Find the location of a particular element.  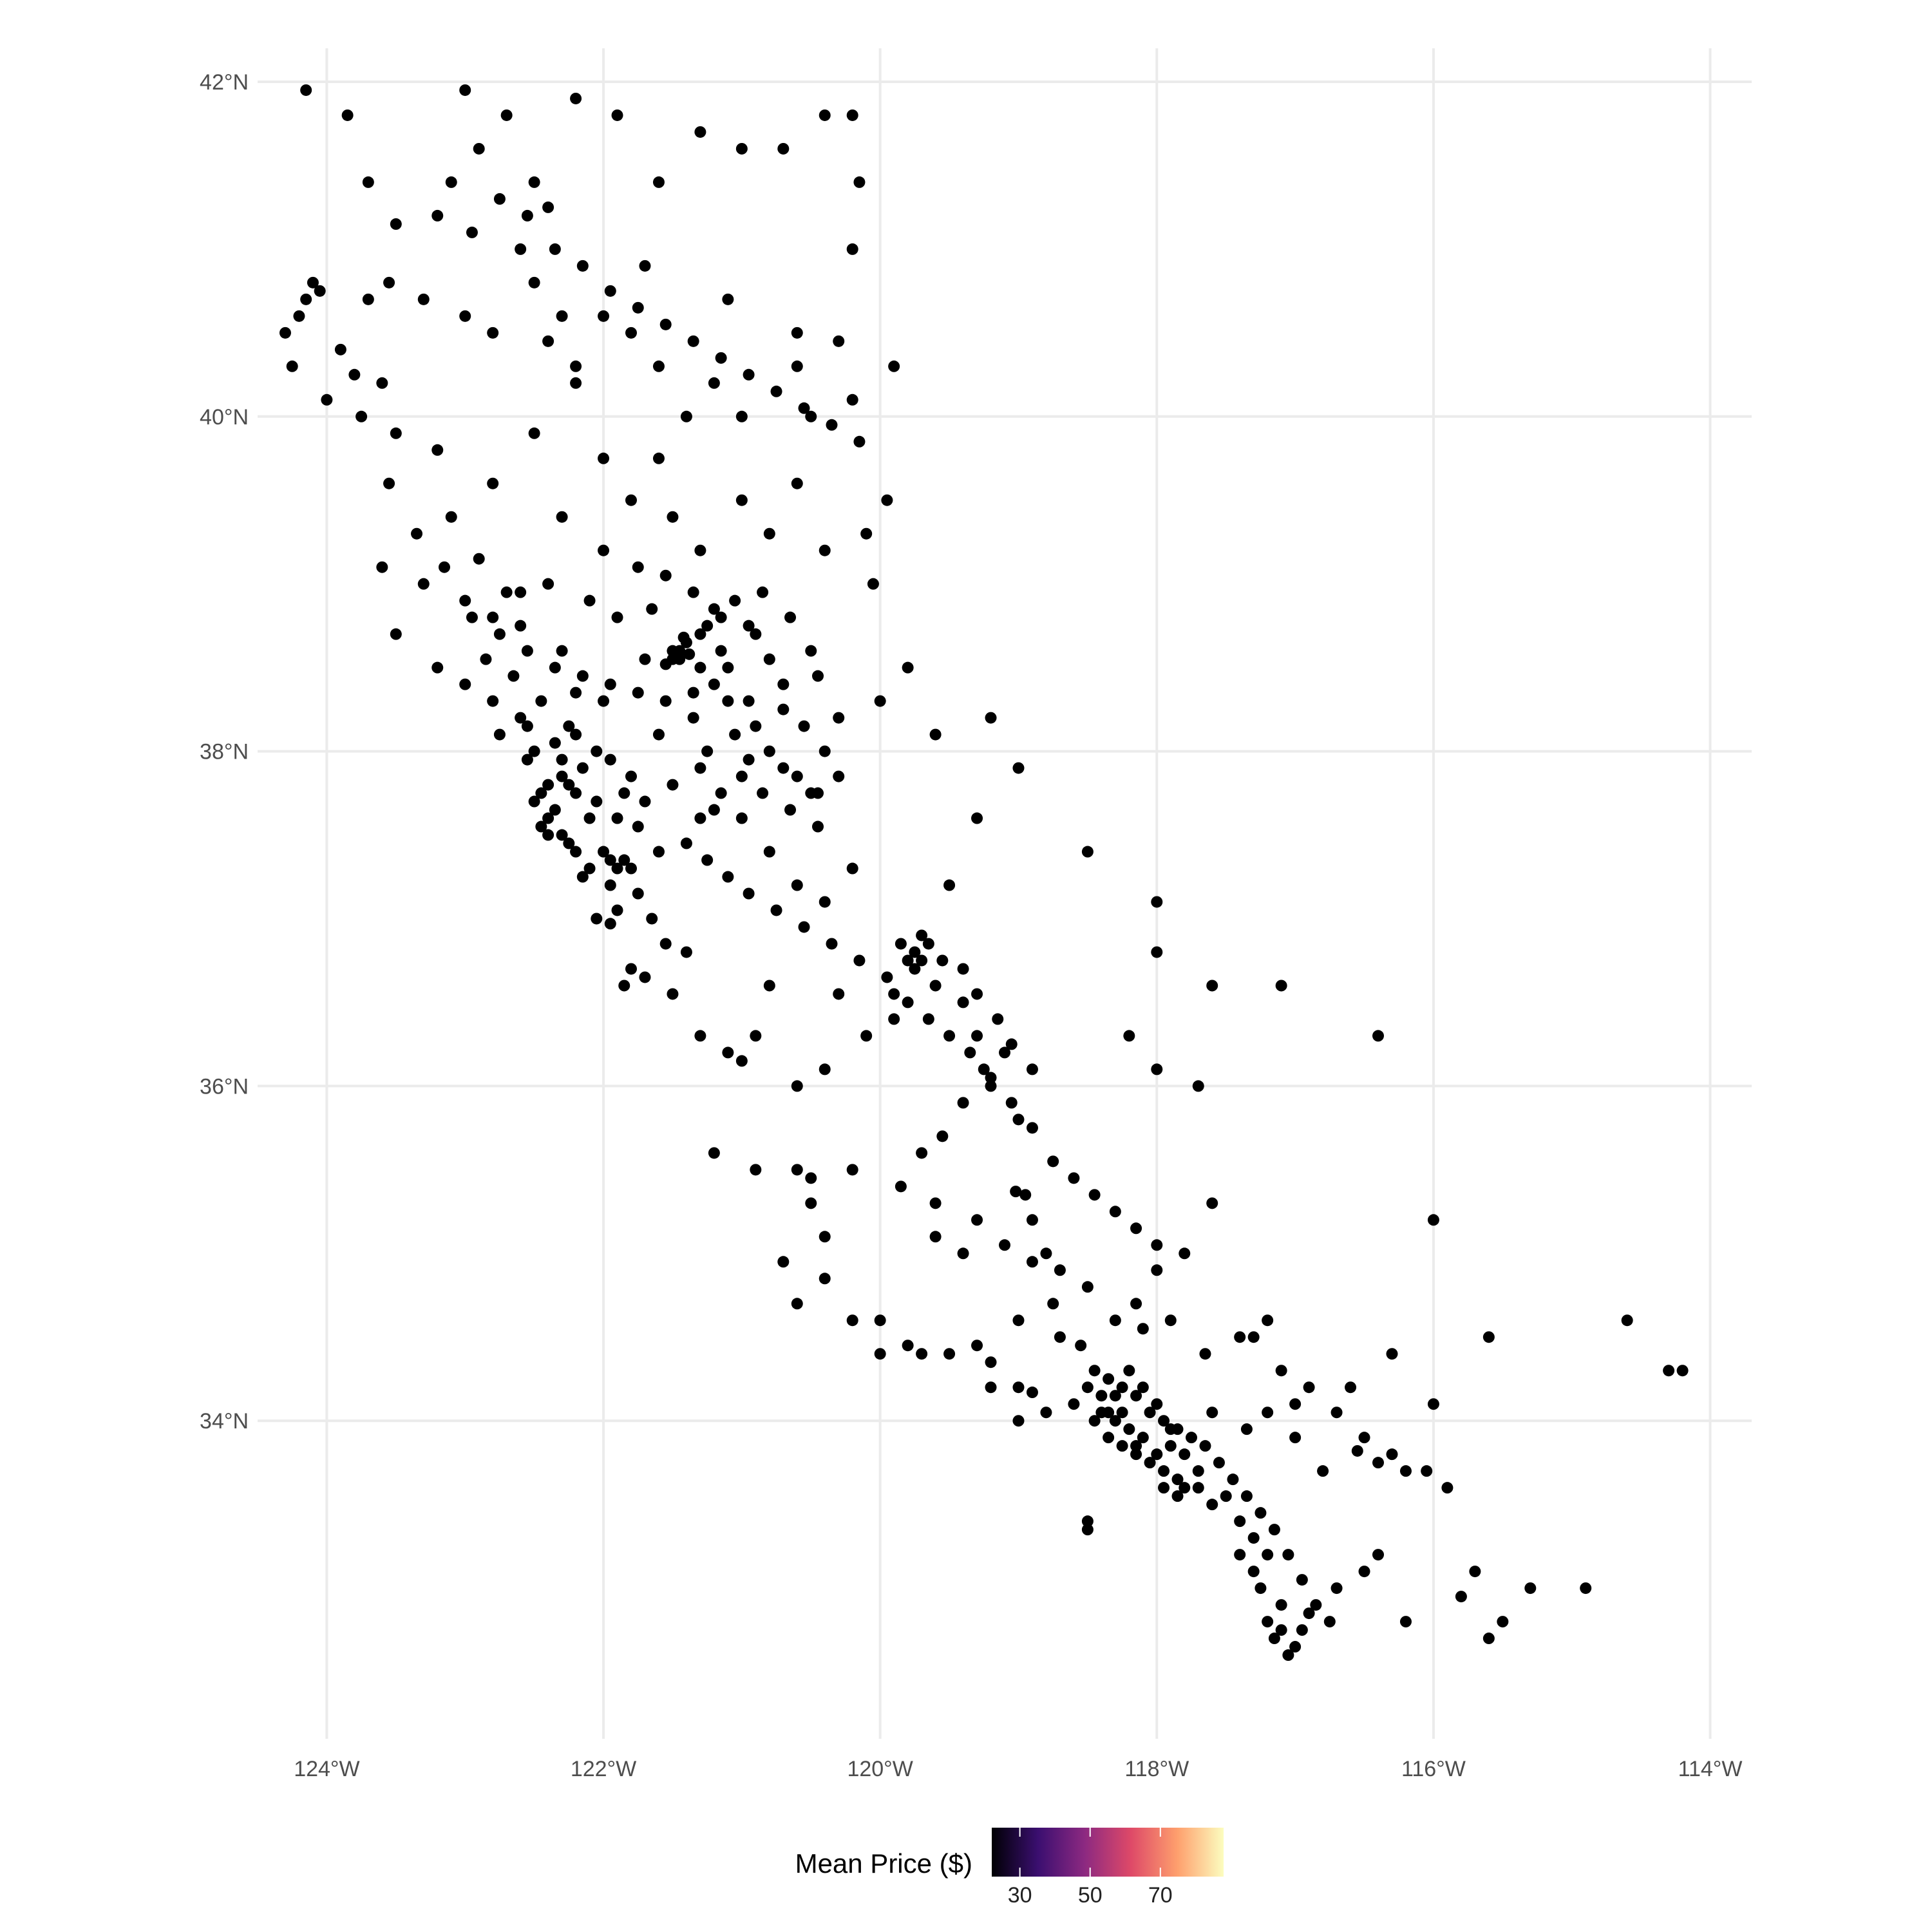

colorbar-legend: Mean Price ($) 30 50 70 is located at coordinates (1009, 1868).